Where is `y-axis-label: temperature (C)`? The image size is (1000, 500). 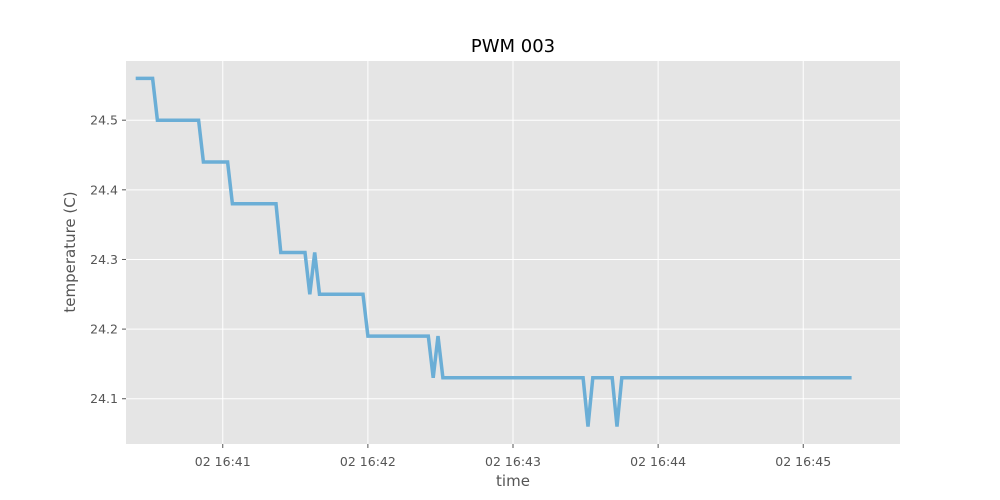 y-axis-label: temperature (C) is located at coordinates (70, 251).